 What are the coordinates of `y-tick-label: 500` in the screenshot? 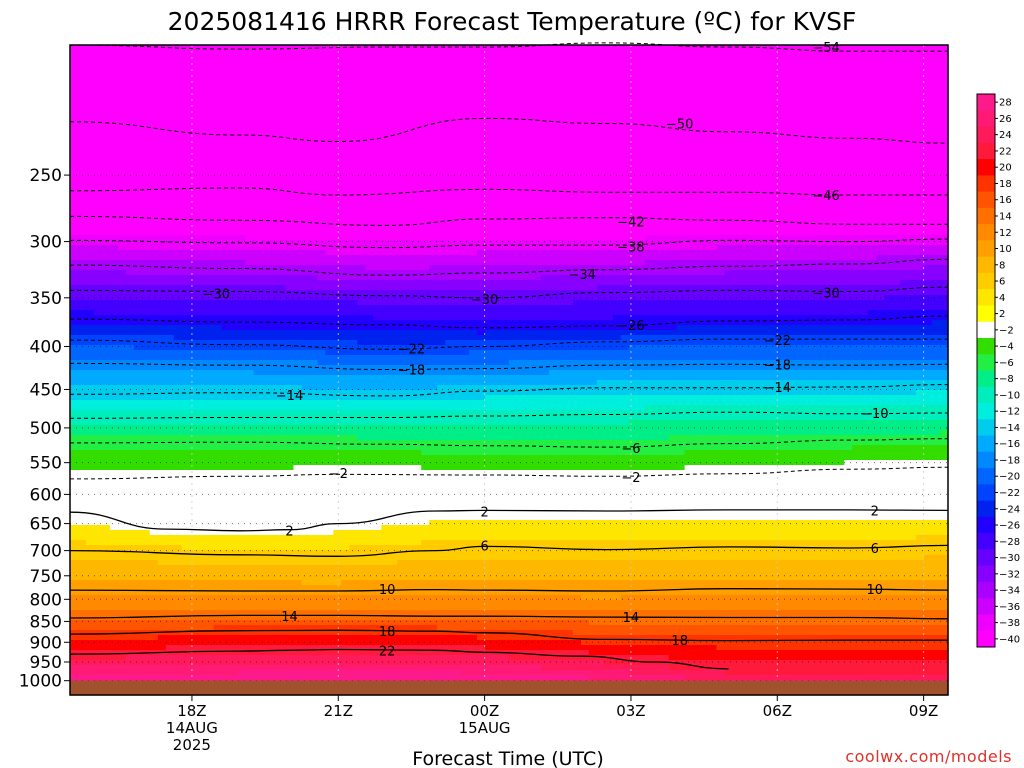 It's located at (46, 429).